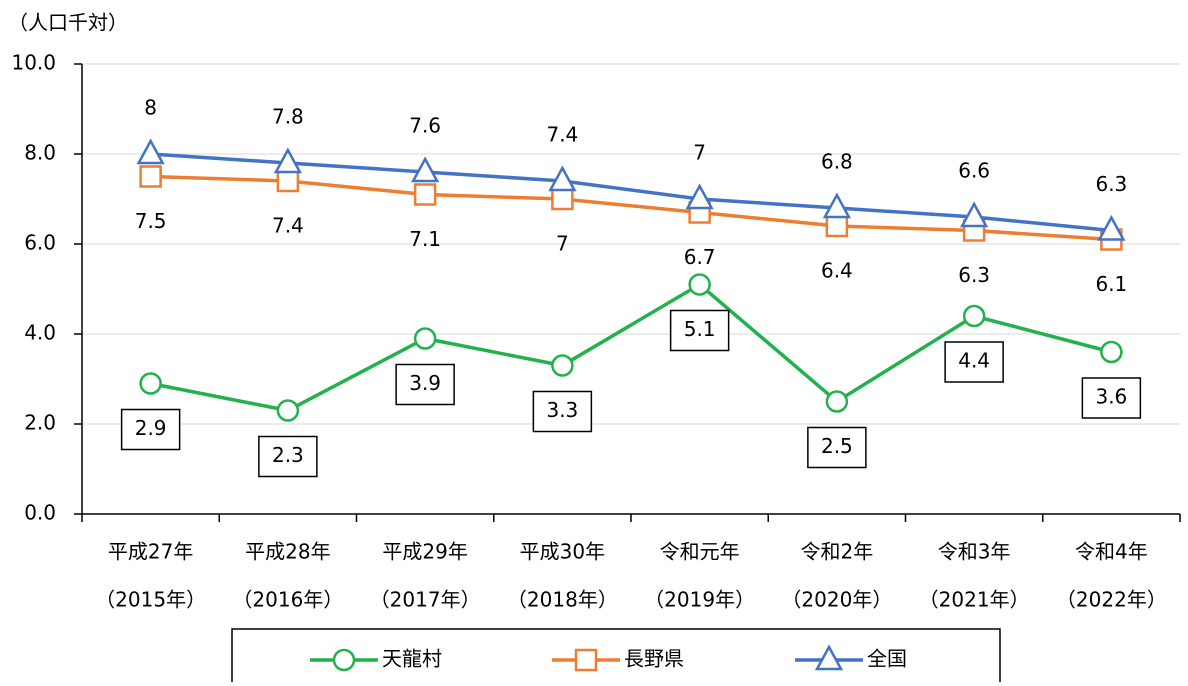  Describe the element at coordinates (974, 552) in the screenshot. I see `x-tick-label: 令和3年` at that location.